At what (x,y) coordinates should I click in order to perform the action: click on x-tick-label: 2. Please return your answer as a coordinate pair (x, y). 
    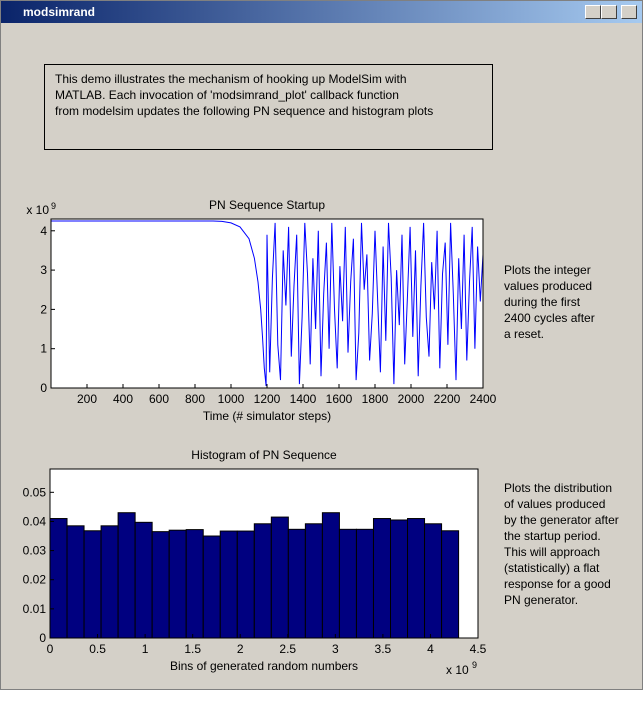
    Looking at the image, I should click on (240, 649).